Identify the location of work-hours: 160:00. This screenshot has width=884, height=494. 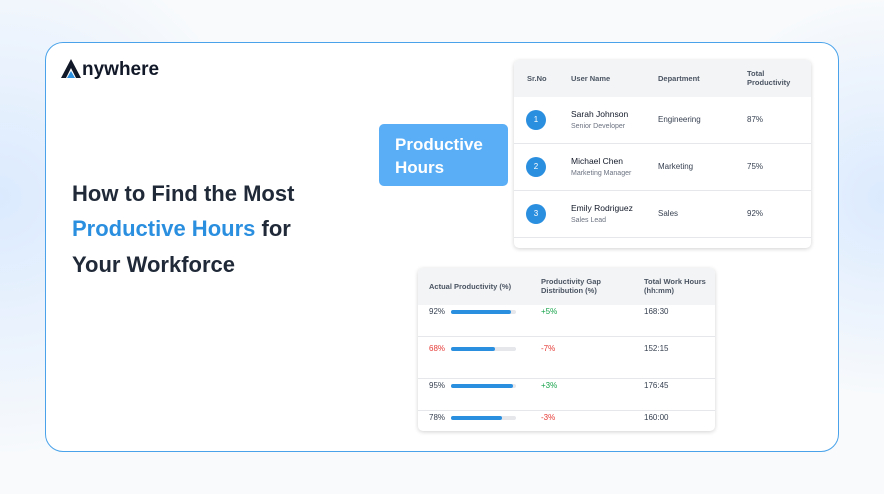
(656, 417).